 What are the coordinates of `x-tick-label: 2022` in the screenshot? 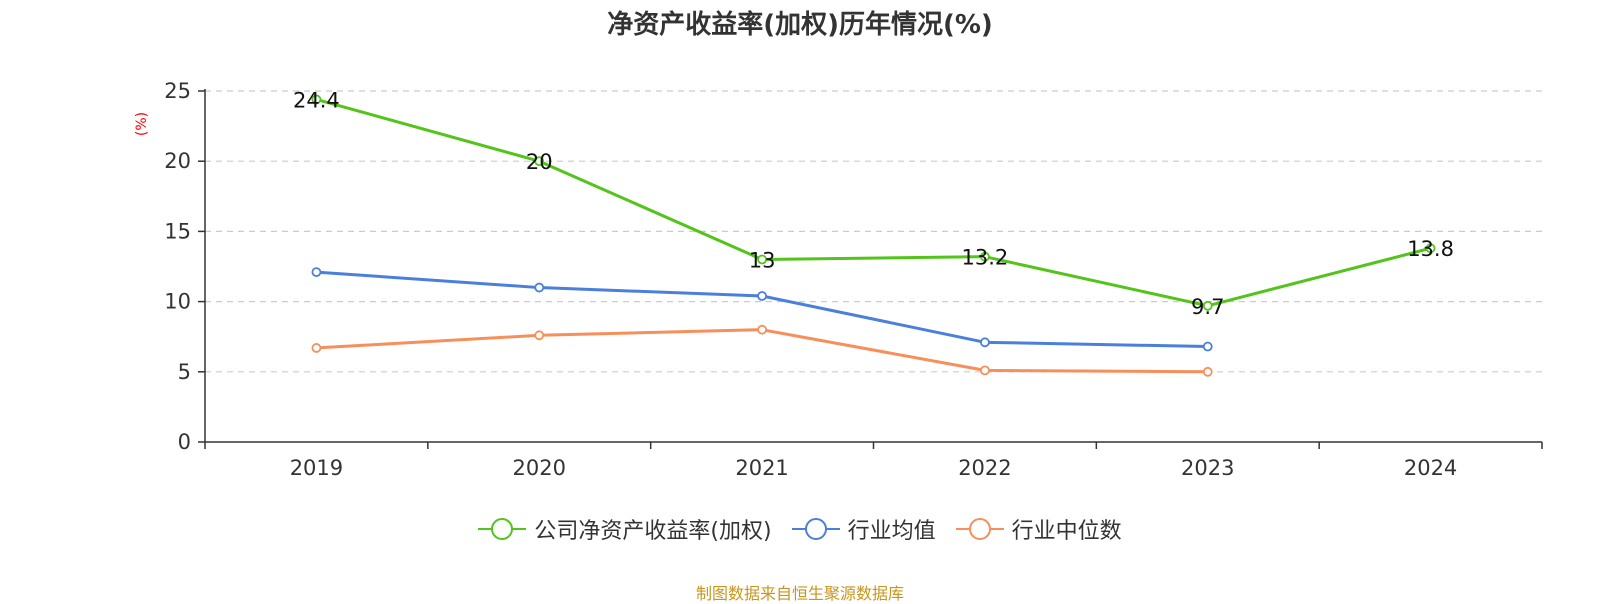 It's located at (984, 468).